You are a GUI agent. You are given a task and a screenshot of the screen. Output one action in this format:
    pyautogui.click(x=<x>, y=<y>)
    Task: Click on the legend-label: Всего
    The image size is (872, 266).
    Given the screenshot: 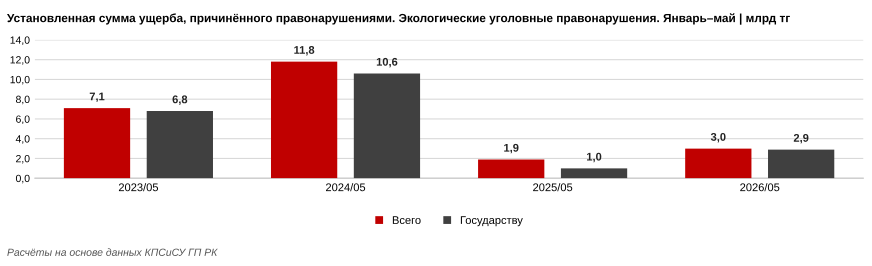 What is the action you would take?
    pyautogui.click(x=406, y=220)
    